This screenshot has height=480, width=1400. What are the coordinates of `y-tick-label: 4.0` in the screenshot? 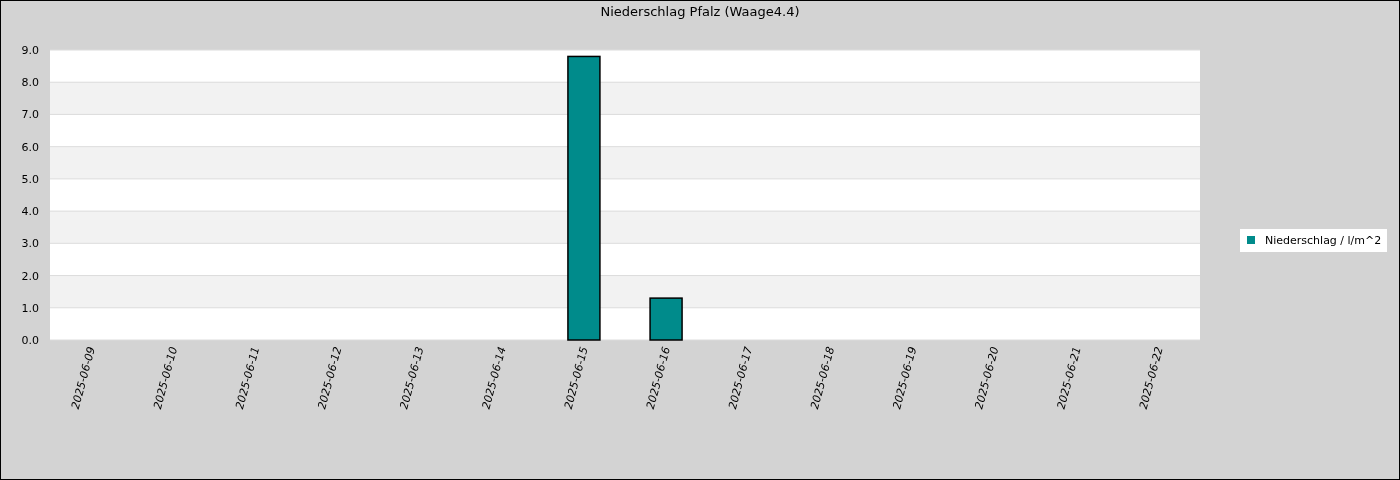 It's located at (30, 212).